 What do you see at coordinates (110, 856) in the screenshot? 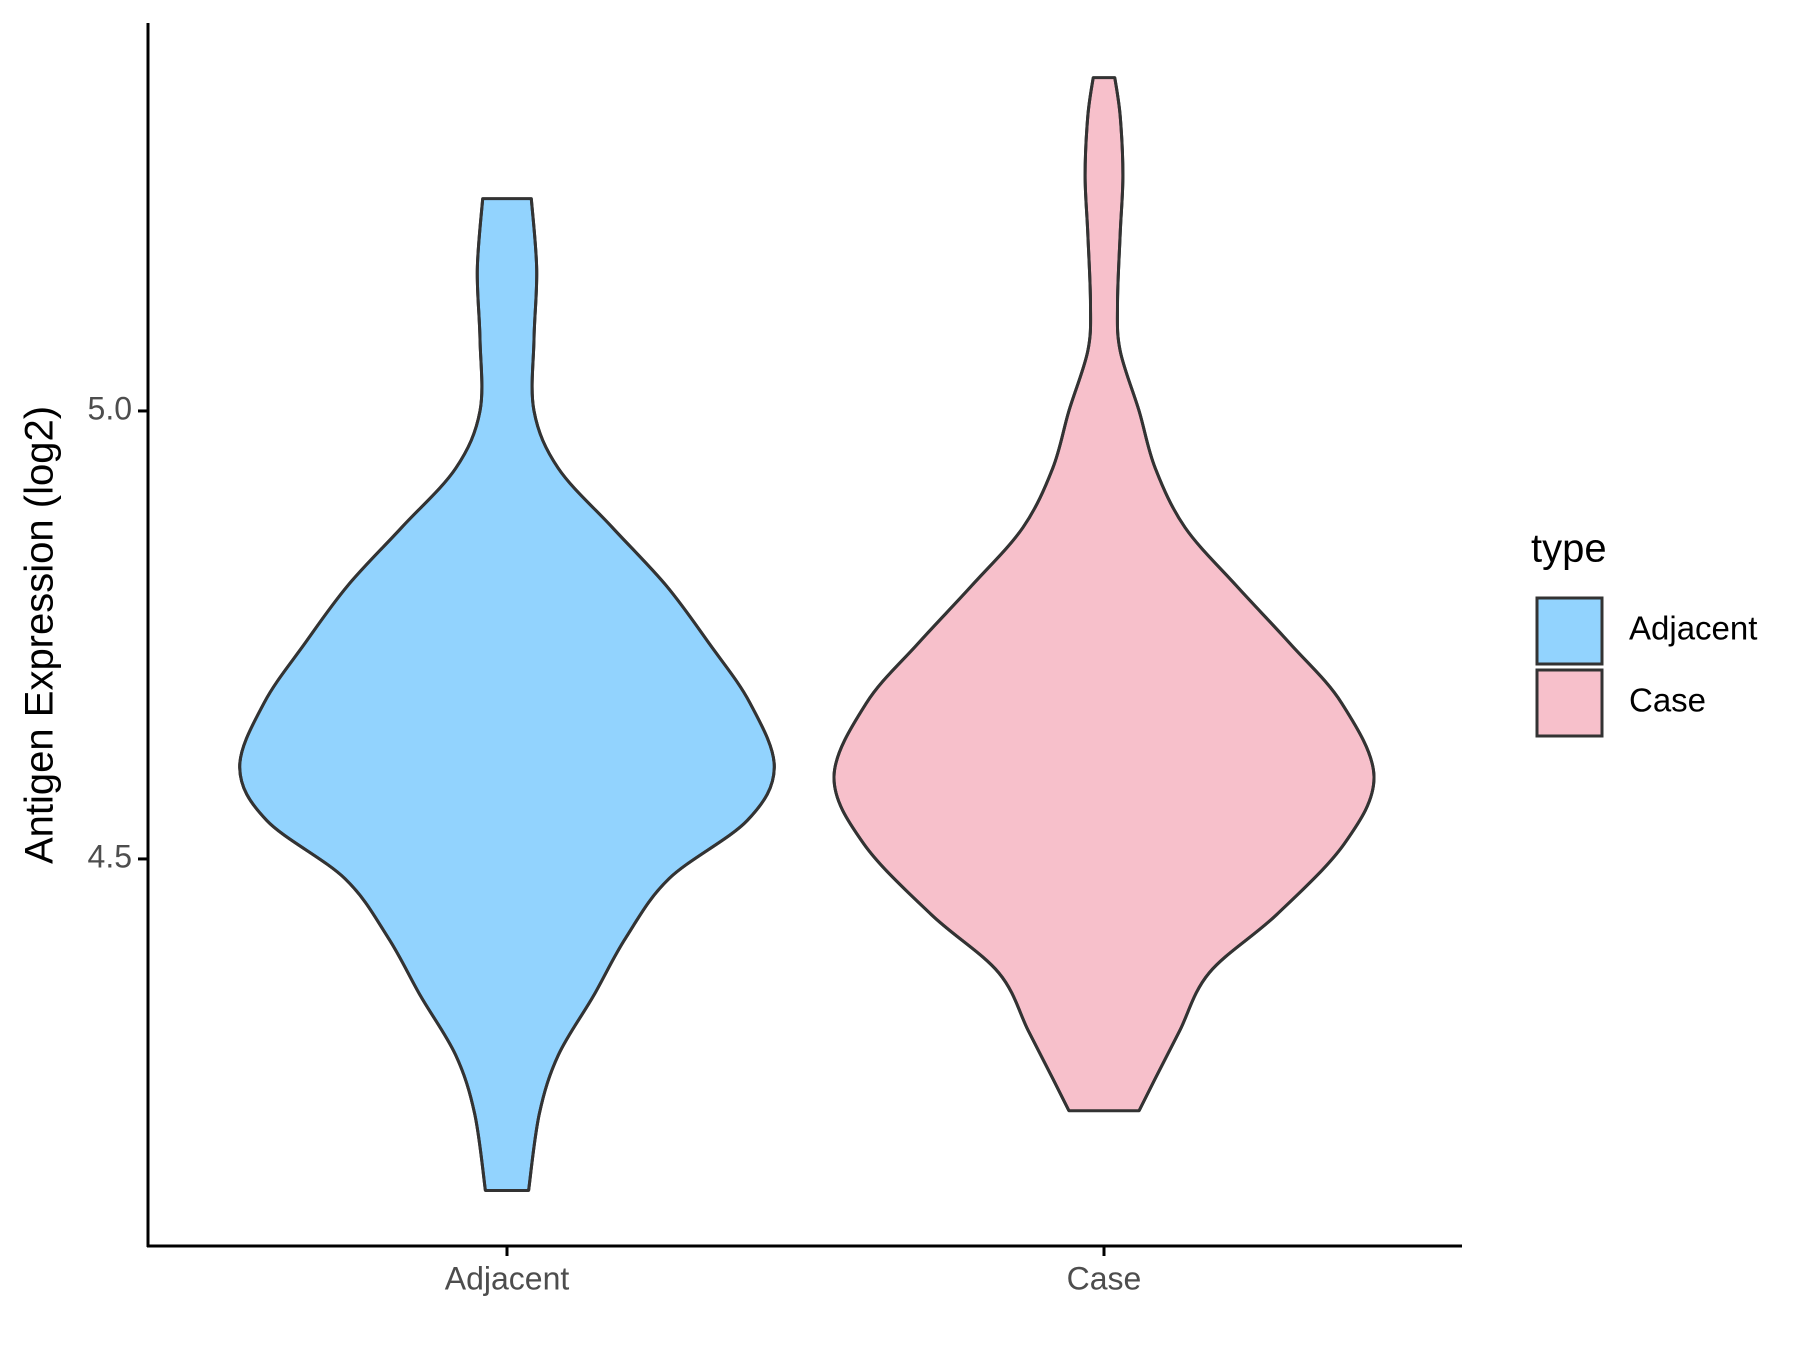
I see `y-tick-label: 4.5` at bounding box center [110, 856].